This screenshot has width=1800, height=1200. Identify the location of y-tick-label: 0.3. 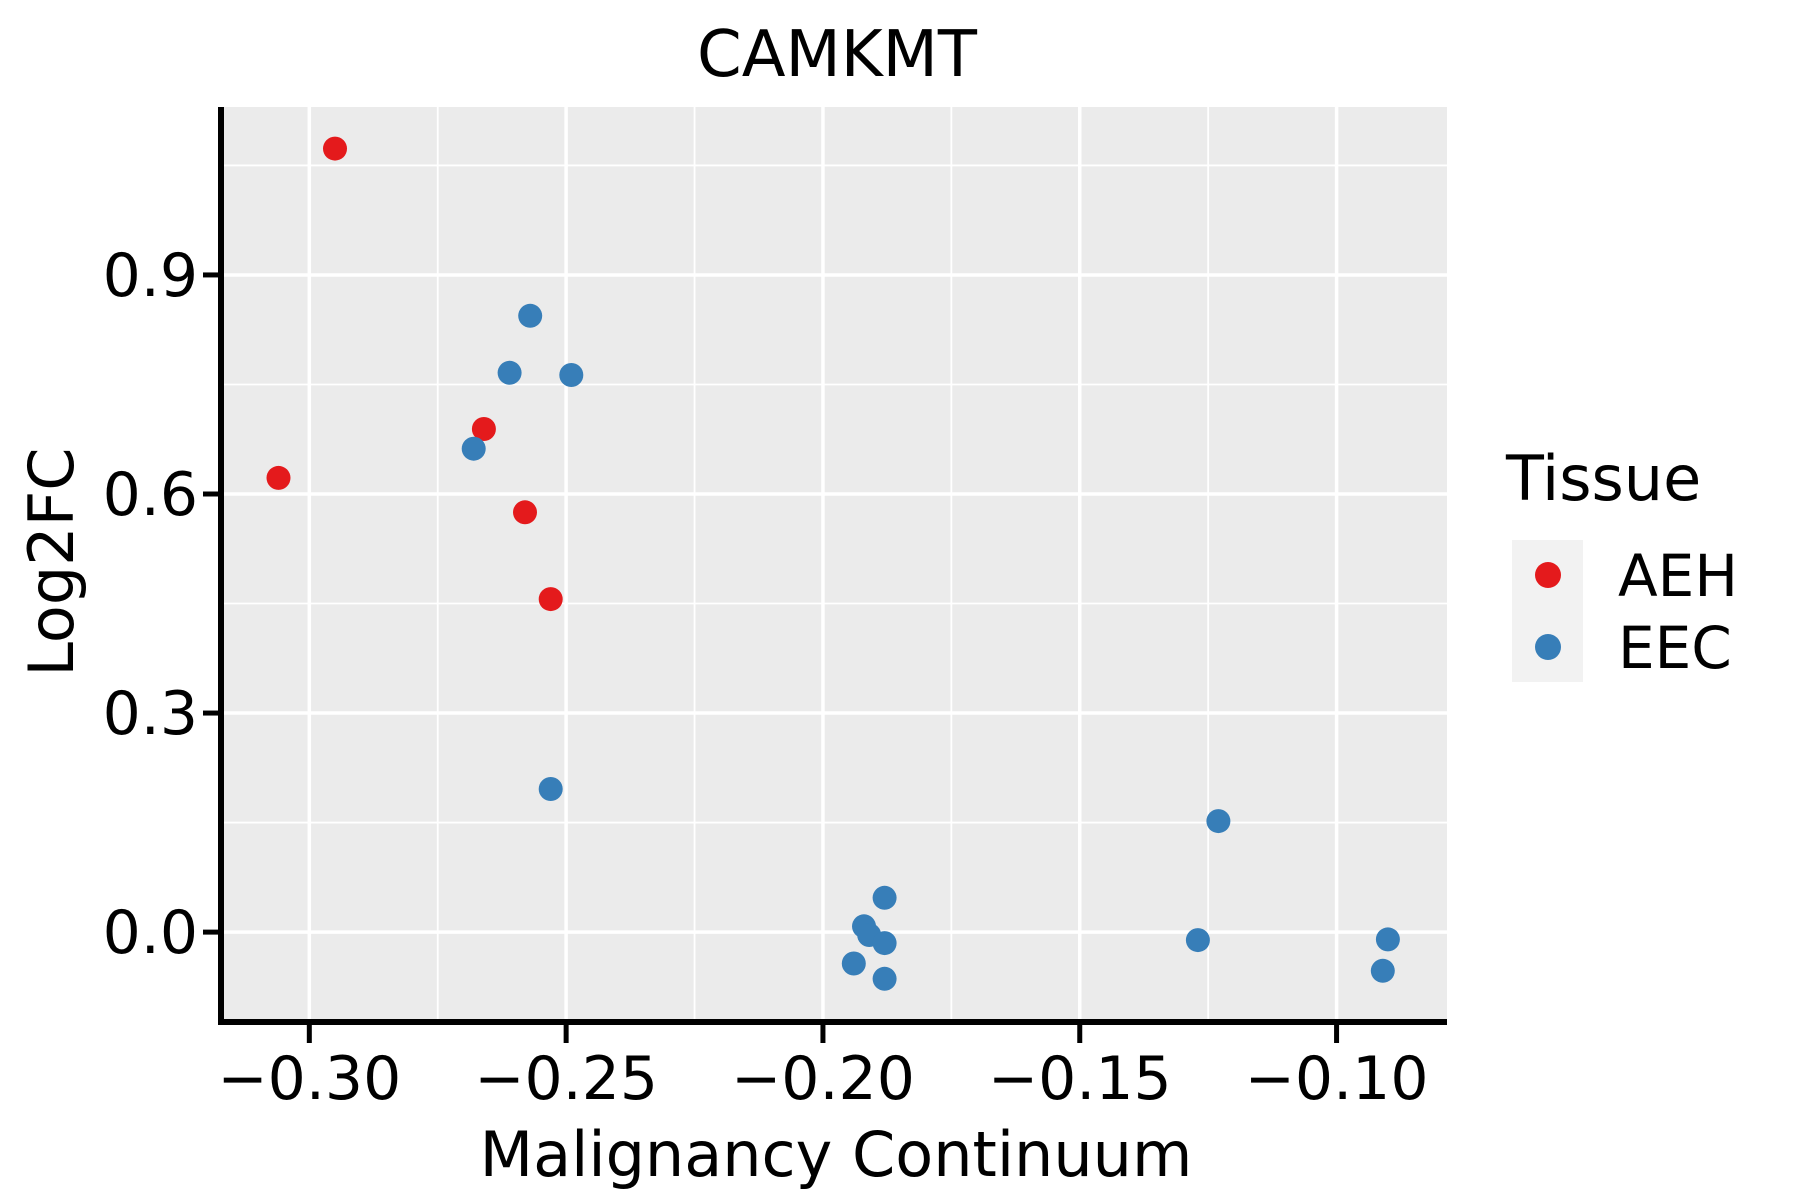
(150, 714).